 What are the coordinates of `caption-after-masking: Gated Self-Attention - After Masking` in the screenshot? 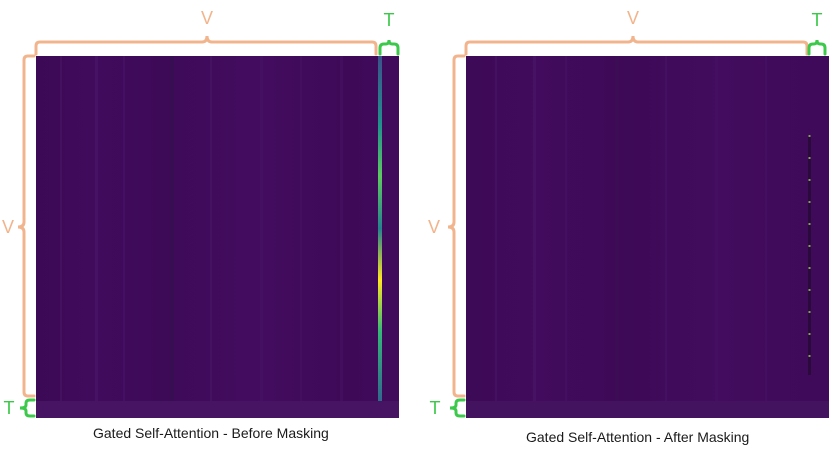 It's located at (638, 437).